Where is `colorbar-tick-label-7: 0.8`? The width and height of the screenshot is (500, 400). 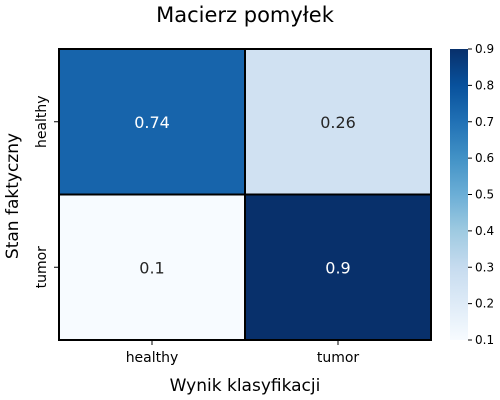 colorbar-tick-label-7: 0.8 is located at coordinates (484, 85).